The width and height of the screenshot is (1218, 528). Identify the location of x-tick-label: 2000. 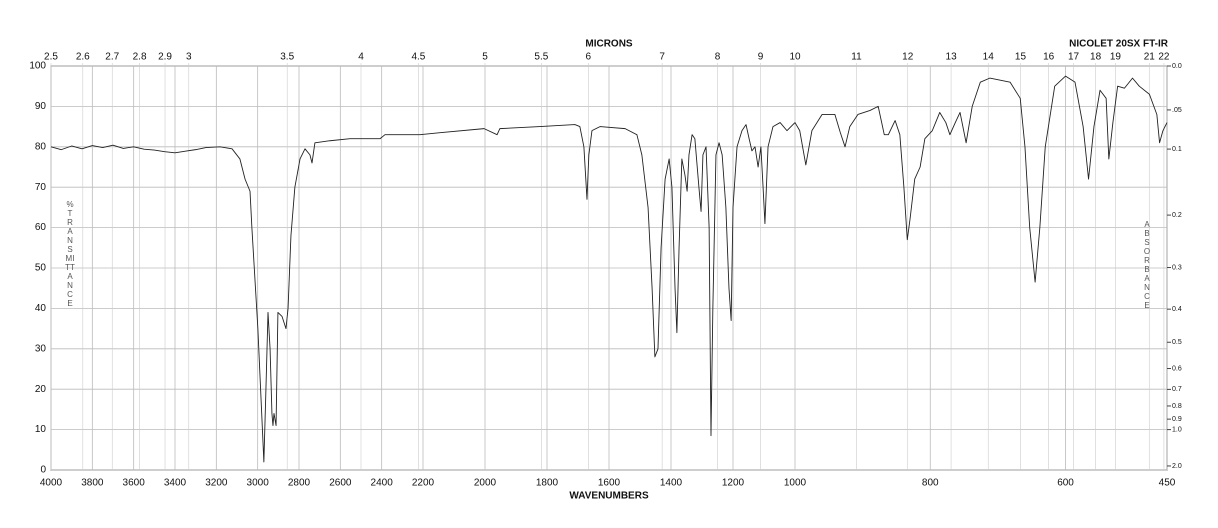
(485, 483).